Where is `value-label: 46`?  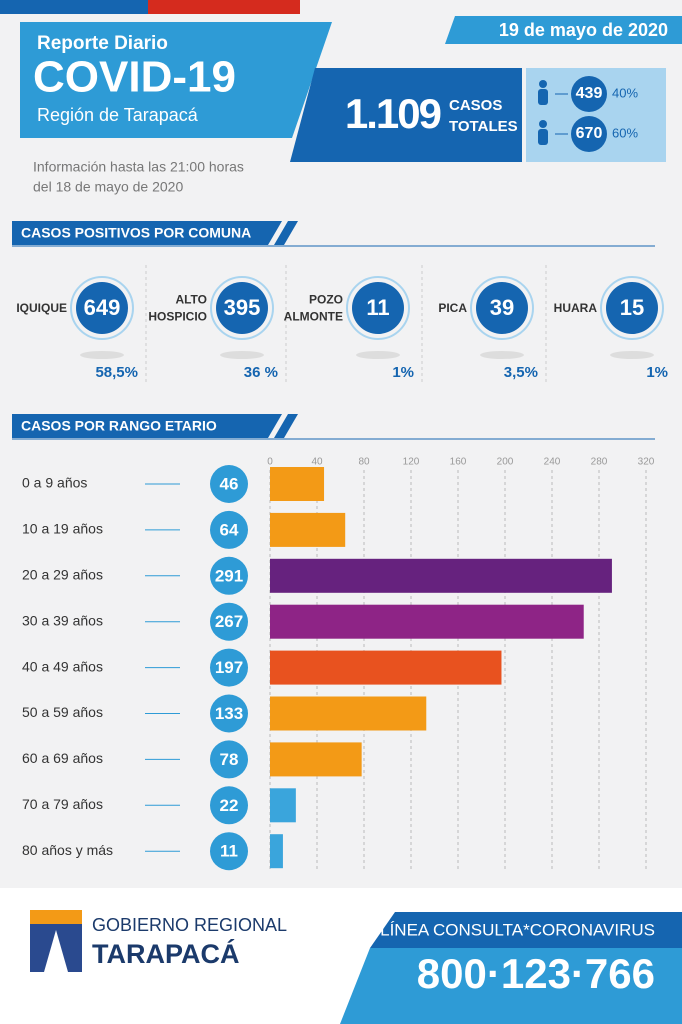 value-label: 46 is located at coordinates (229, 483).